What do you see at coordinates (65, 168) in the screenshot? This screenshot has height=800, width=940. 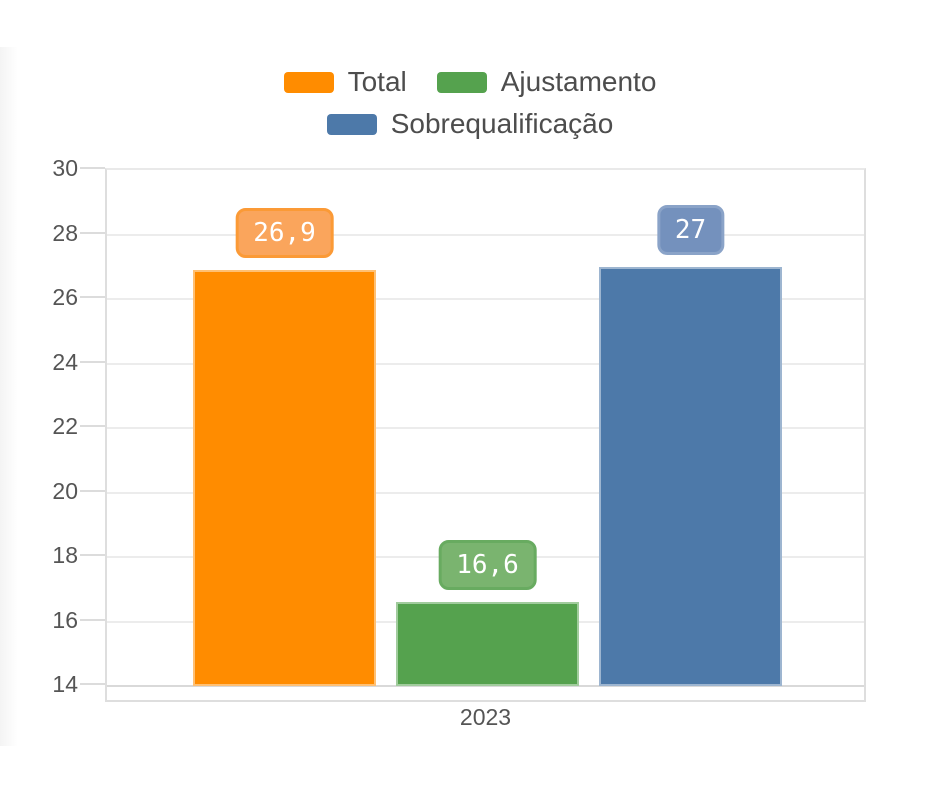 I see `y-tick-label-30: 30` at bounding box center [65, 168].